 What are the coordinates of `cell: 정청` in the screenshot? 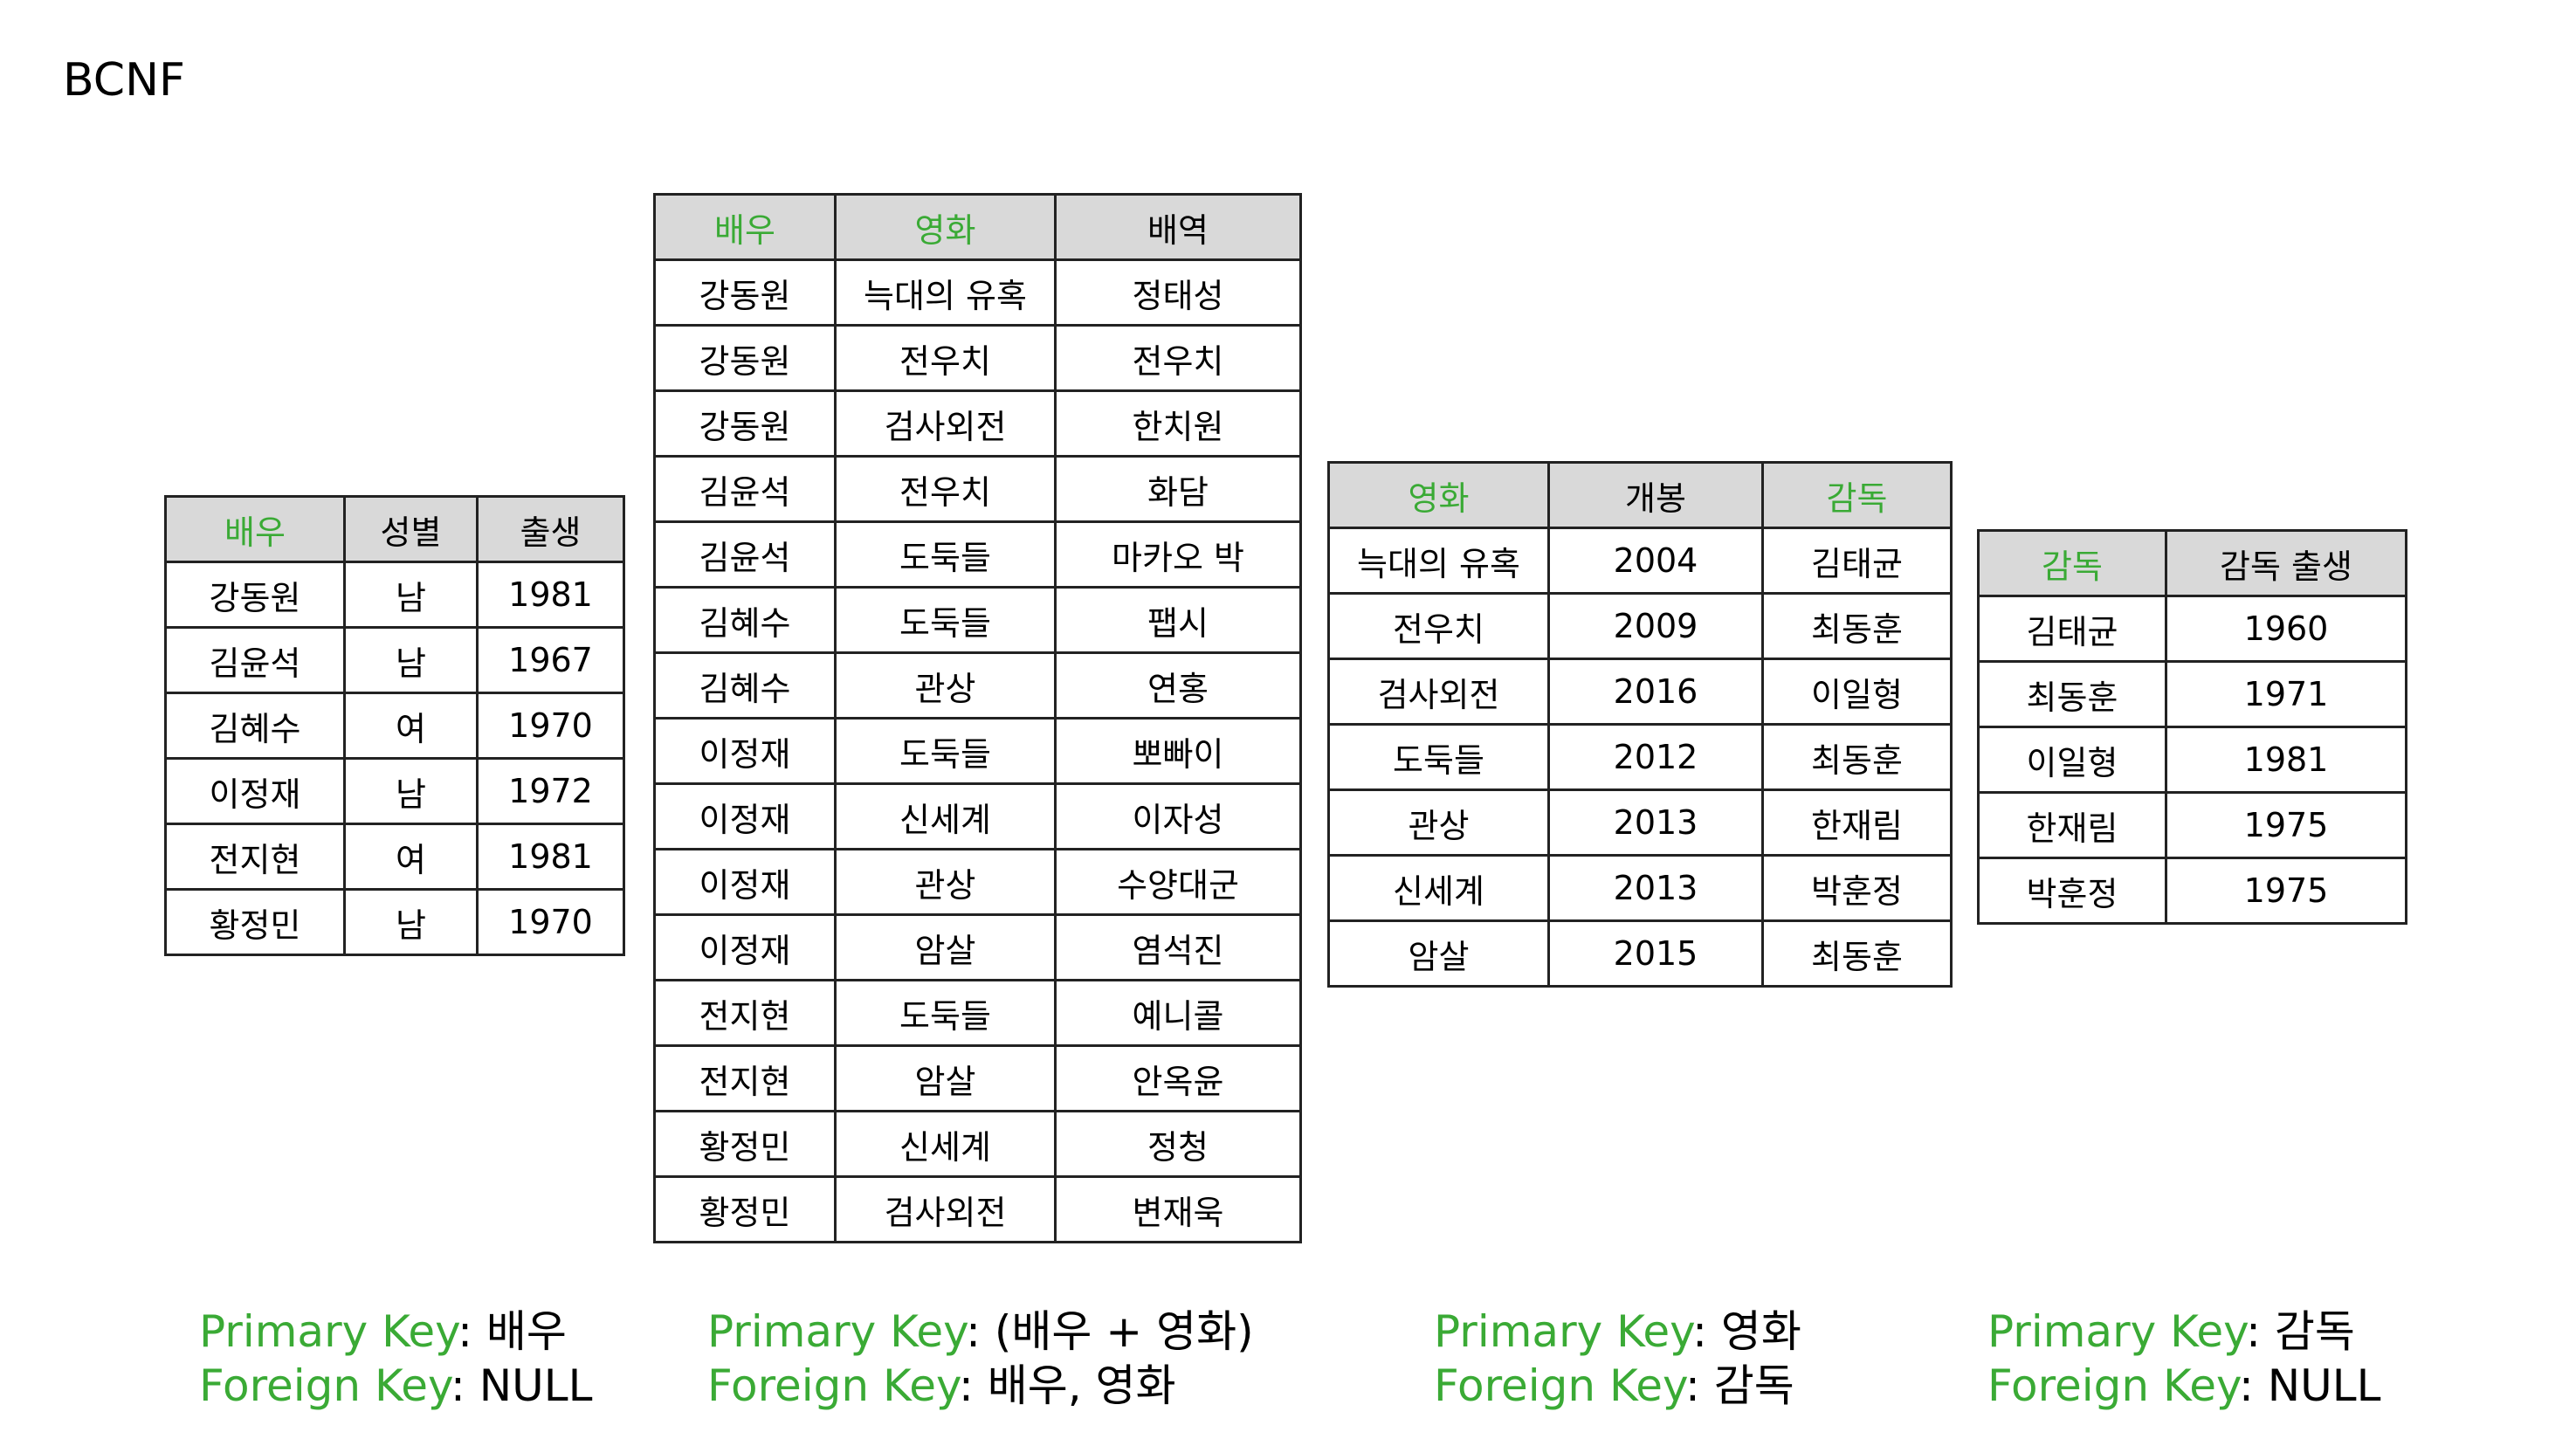 It's located at (1178, 1144).